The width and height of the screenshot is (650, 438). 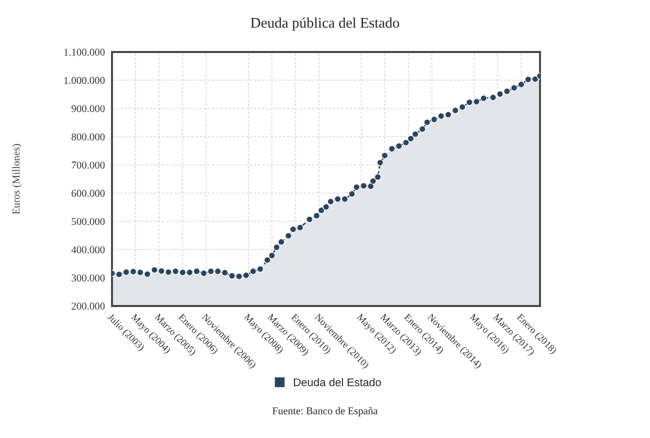 I want to click on y-tick-label: 1.000.000, so click(x=84, y=80).